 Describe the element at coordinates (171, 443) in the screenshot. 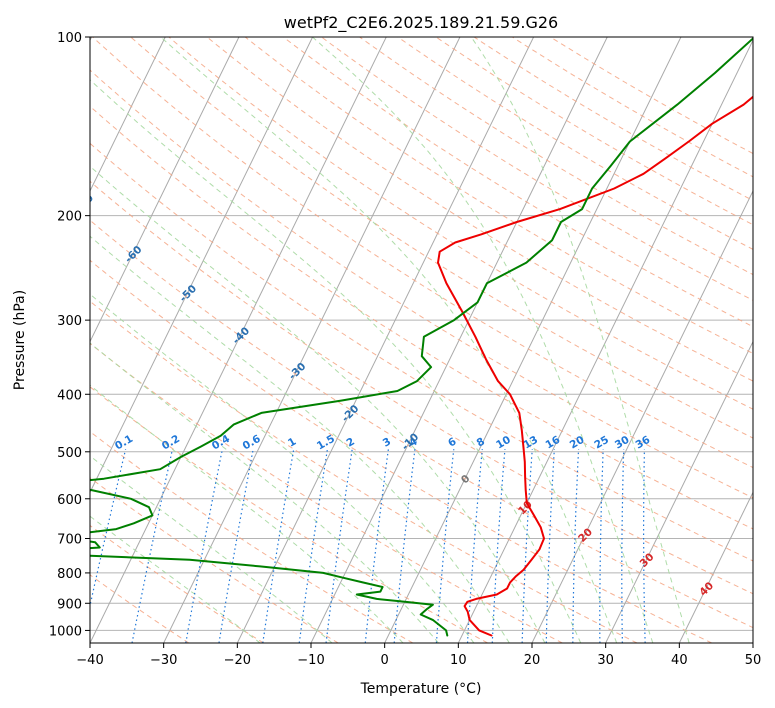

I see `mixing-ratio-label: 0.2` at that location.